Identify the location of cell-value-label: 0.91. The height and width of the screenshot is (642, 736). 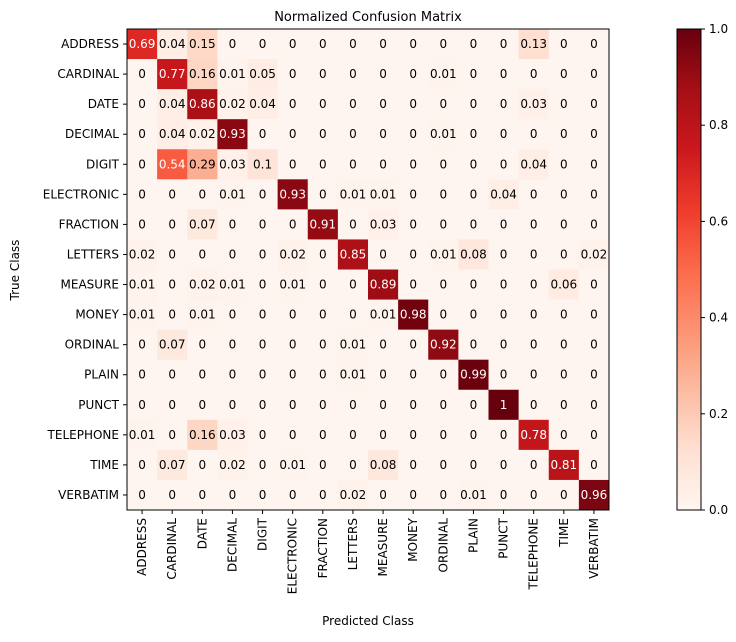
(322, 224).